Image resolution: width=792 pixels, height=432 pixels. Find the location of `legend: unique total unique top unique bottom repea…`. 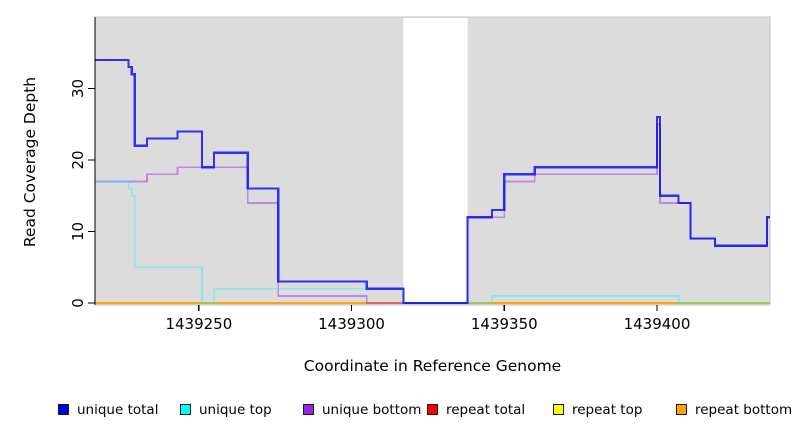

legend: unique total unique top unique bottom repea… is located at coordinates (396, 411).